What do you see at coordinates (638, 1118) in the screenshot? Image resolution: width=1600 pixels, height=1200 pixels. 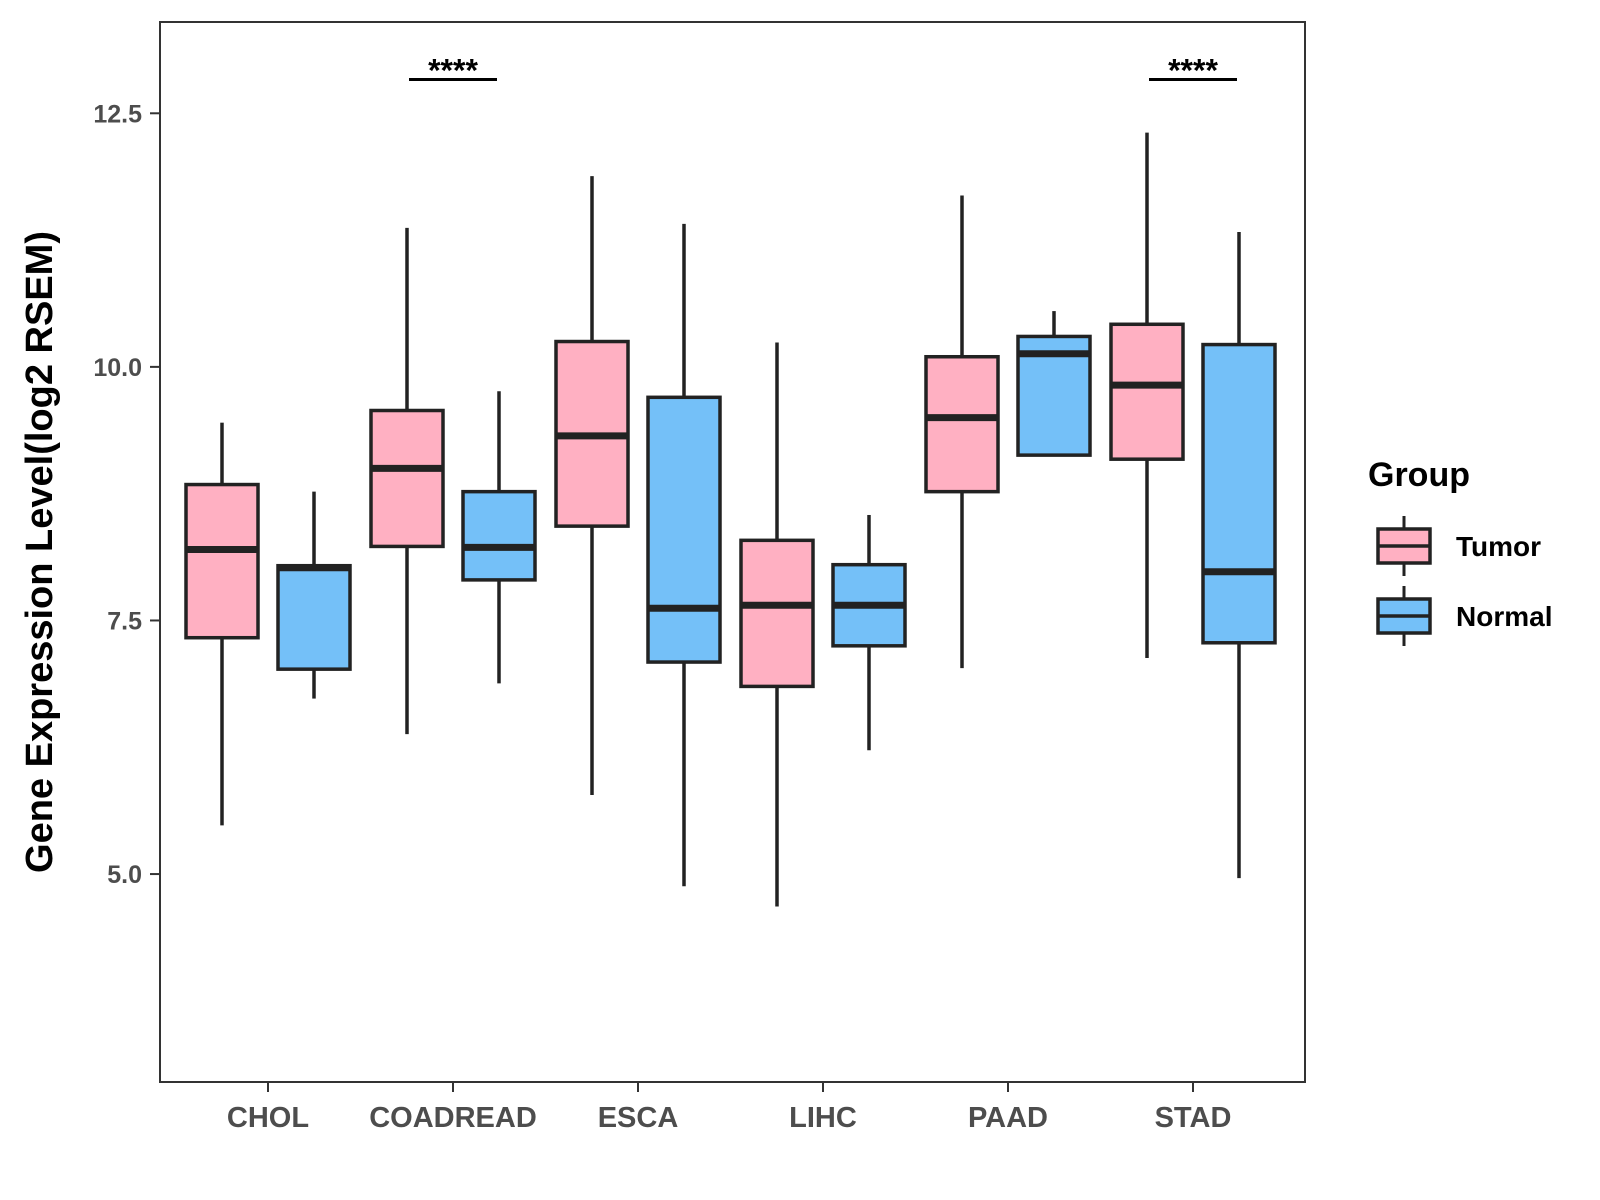 I see `x-tick-label-esca: ESCA` at bounding box center [638, 1118].